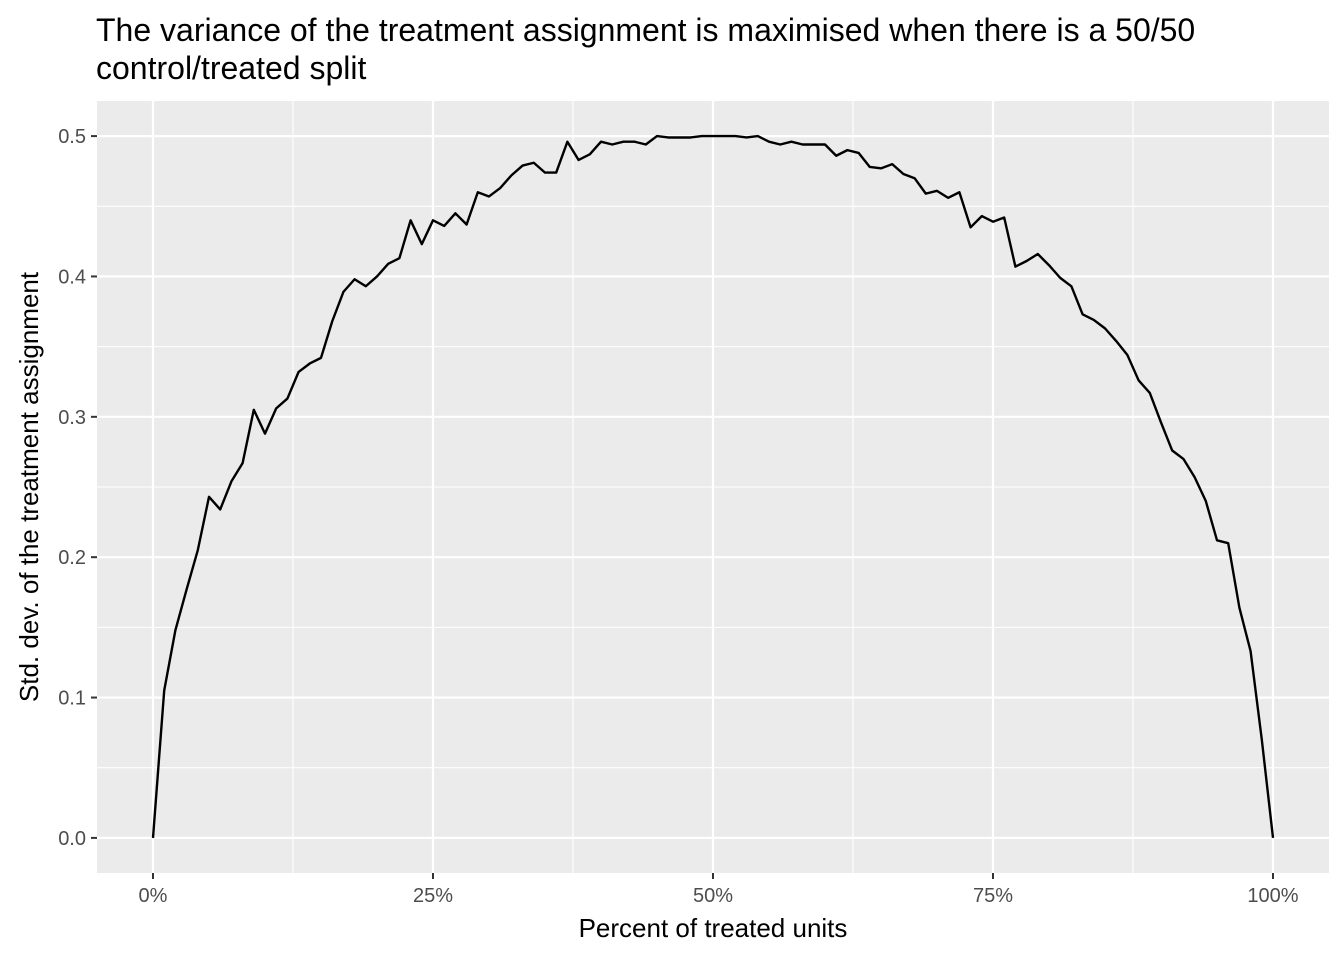 The height and width of the screenshot is (960, 1344). Describe the element at coordinates (153, 896) in the screenshot. I see `x-tick-label: 0%` at that location.